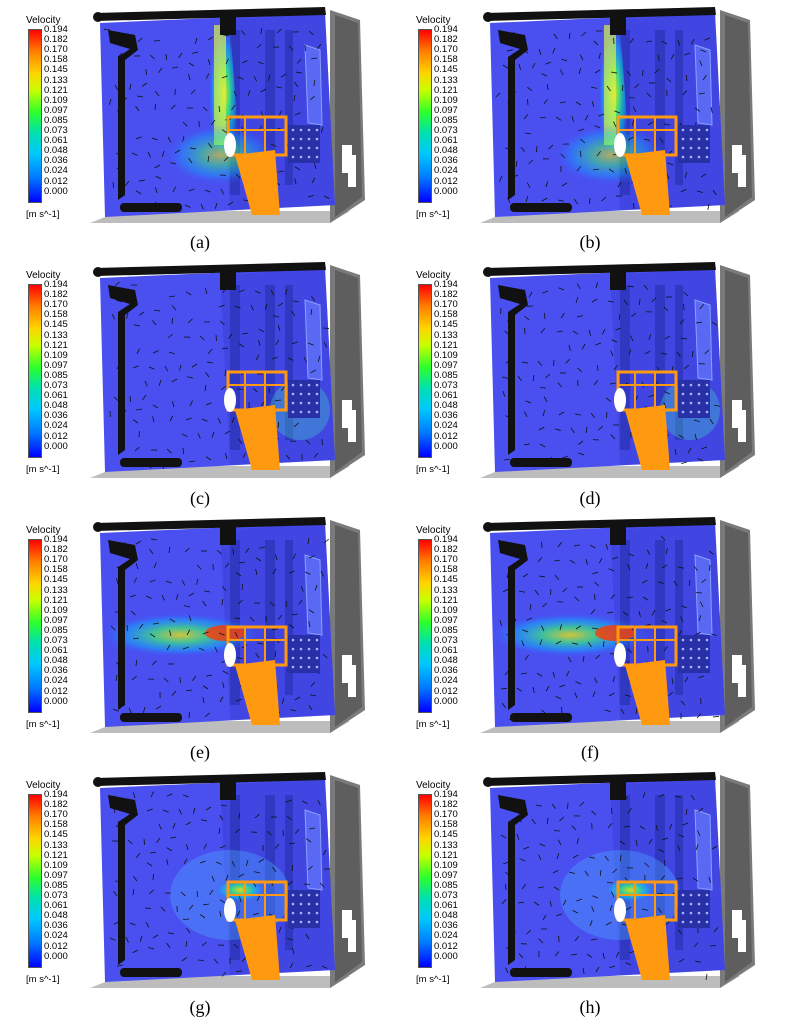 The width and height of the screenshot is (789, 1023). I want to click on equipment-stand, so click(257, 437).